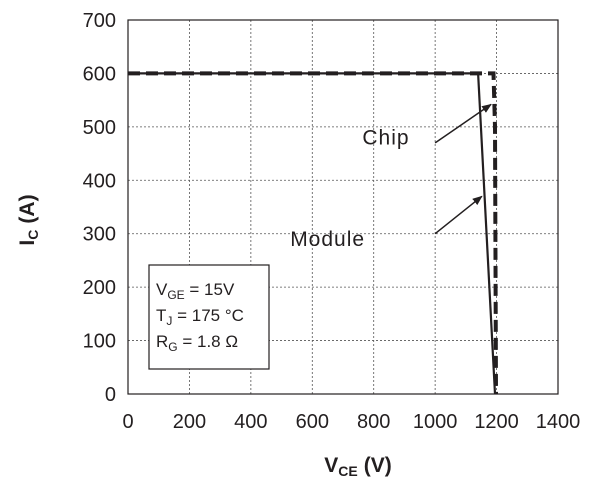 This screenshot has width=596, height=481. What do you see at coordinates (27, 208) in the screenshot?
I see `y-axis-title-unit: (A)` at bounding box center [27, 208].